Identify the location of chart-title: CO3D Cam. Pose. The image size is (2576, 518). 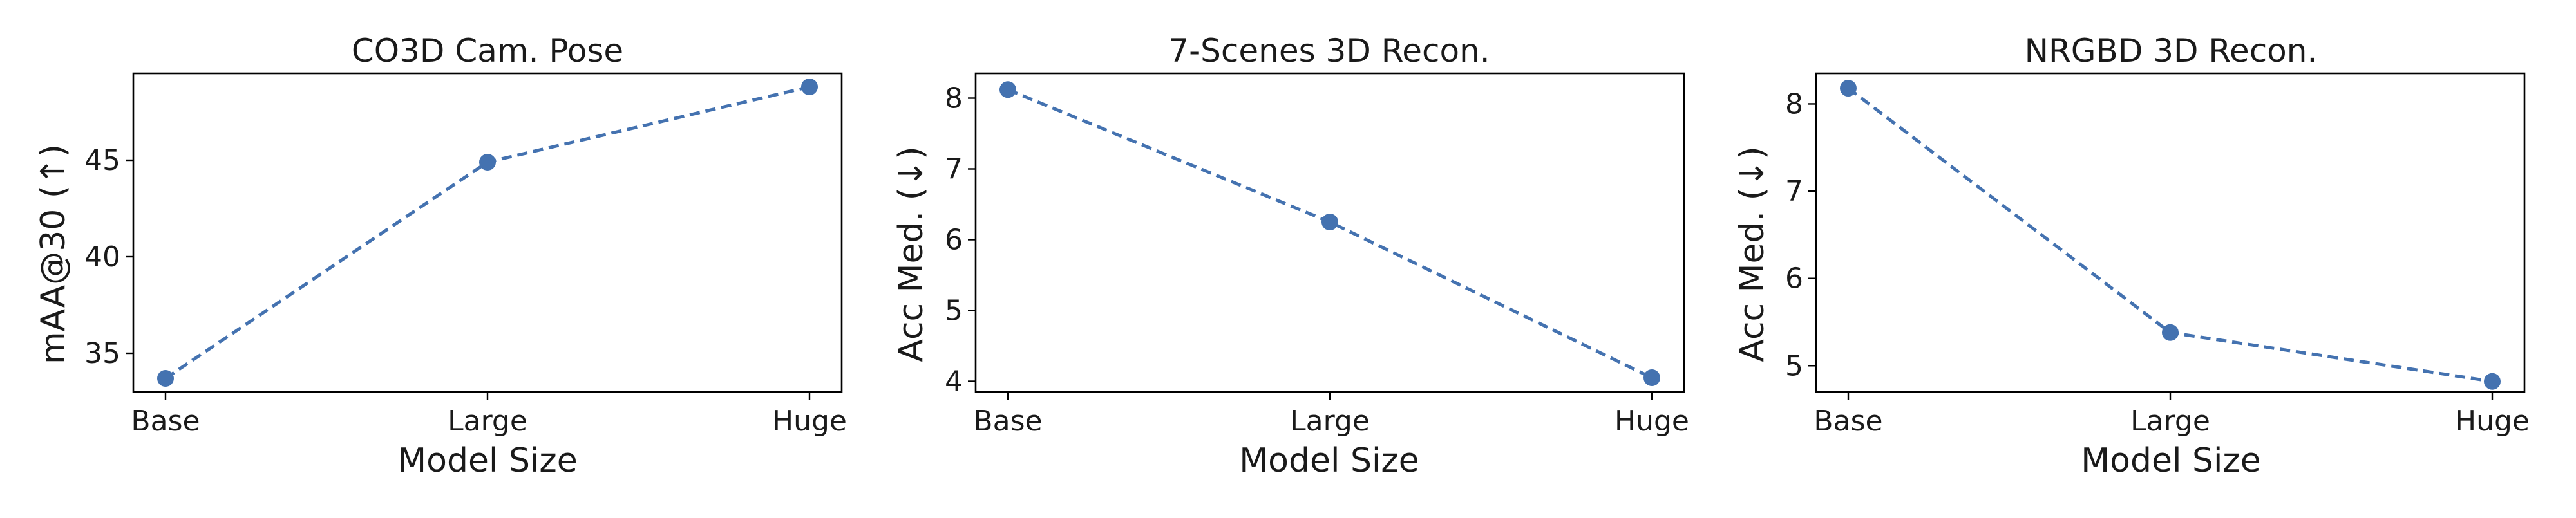
(487, 50).